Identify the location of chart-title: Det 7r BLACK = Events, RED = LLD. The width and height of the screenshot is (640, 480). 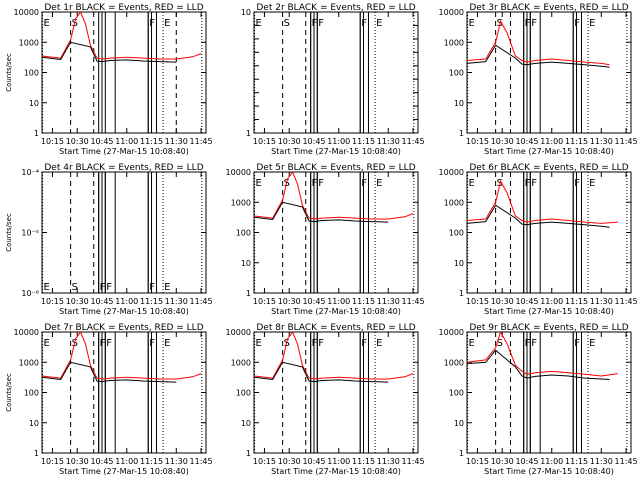
(123, 328).